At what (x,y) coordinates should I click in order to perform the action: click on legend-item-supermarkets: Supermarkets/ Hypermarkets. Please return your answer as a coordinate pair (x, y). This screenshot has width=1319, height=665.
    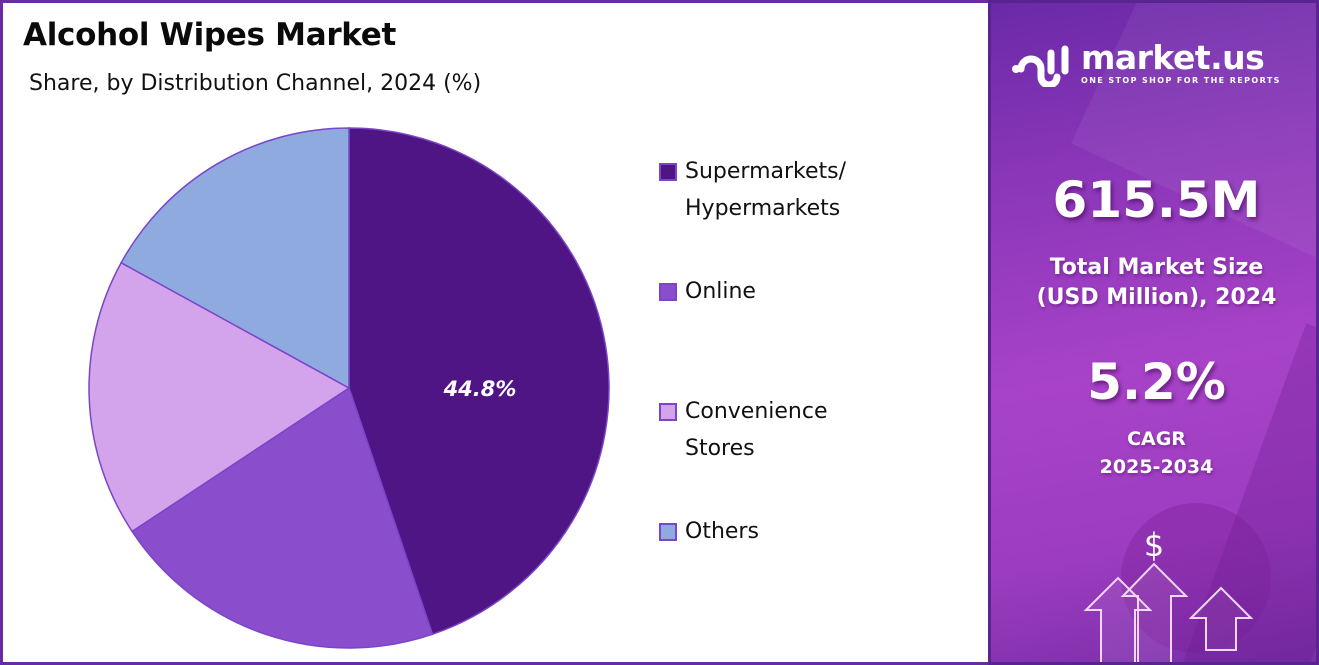
    Looking at the image, I should click on (809, 190).